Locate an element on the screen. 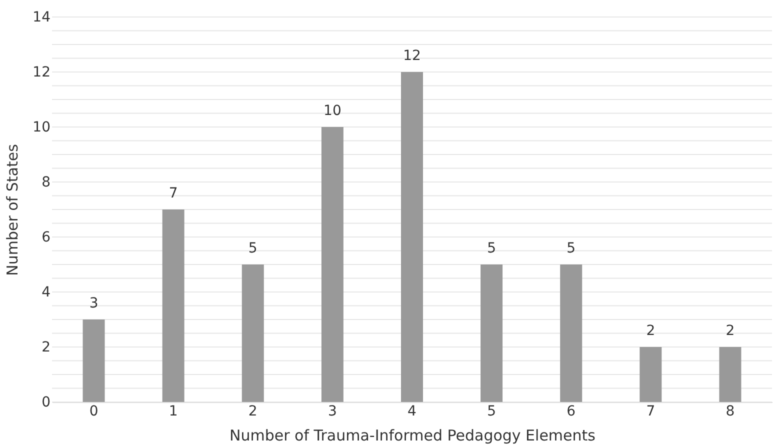 The width and height of the screenshot is (783, 448). x-tick-label: 6 is located at coordinates (571, 412).